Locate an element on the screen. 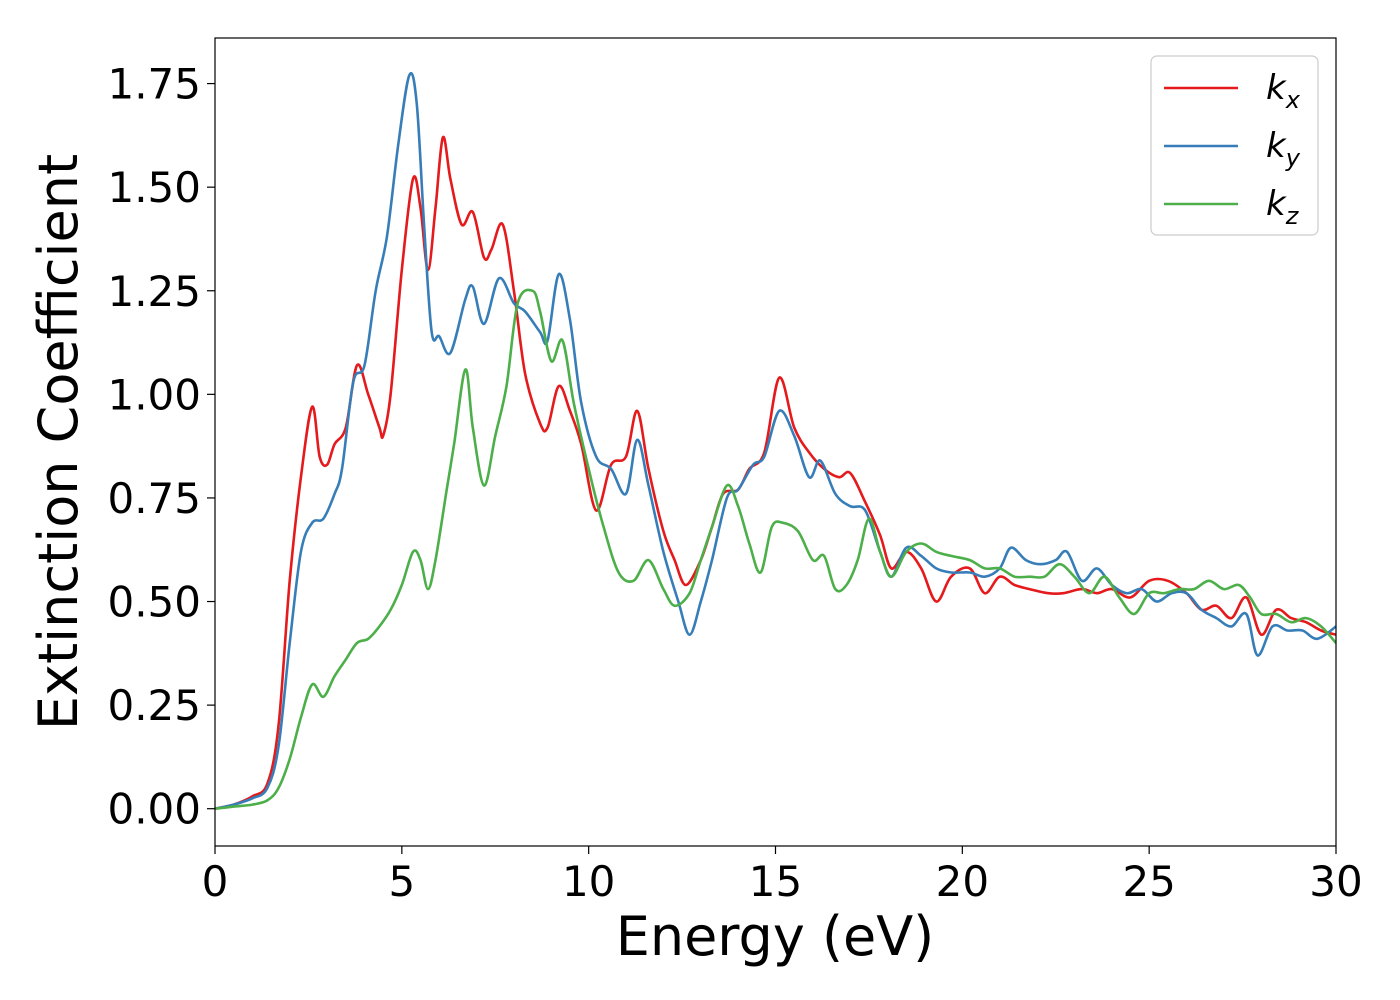 The width and height of the screenshot is (1400, 1000). y-tick-label: 1.50 is located at coordinates (154, 187).